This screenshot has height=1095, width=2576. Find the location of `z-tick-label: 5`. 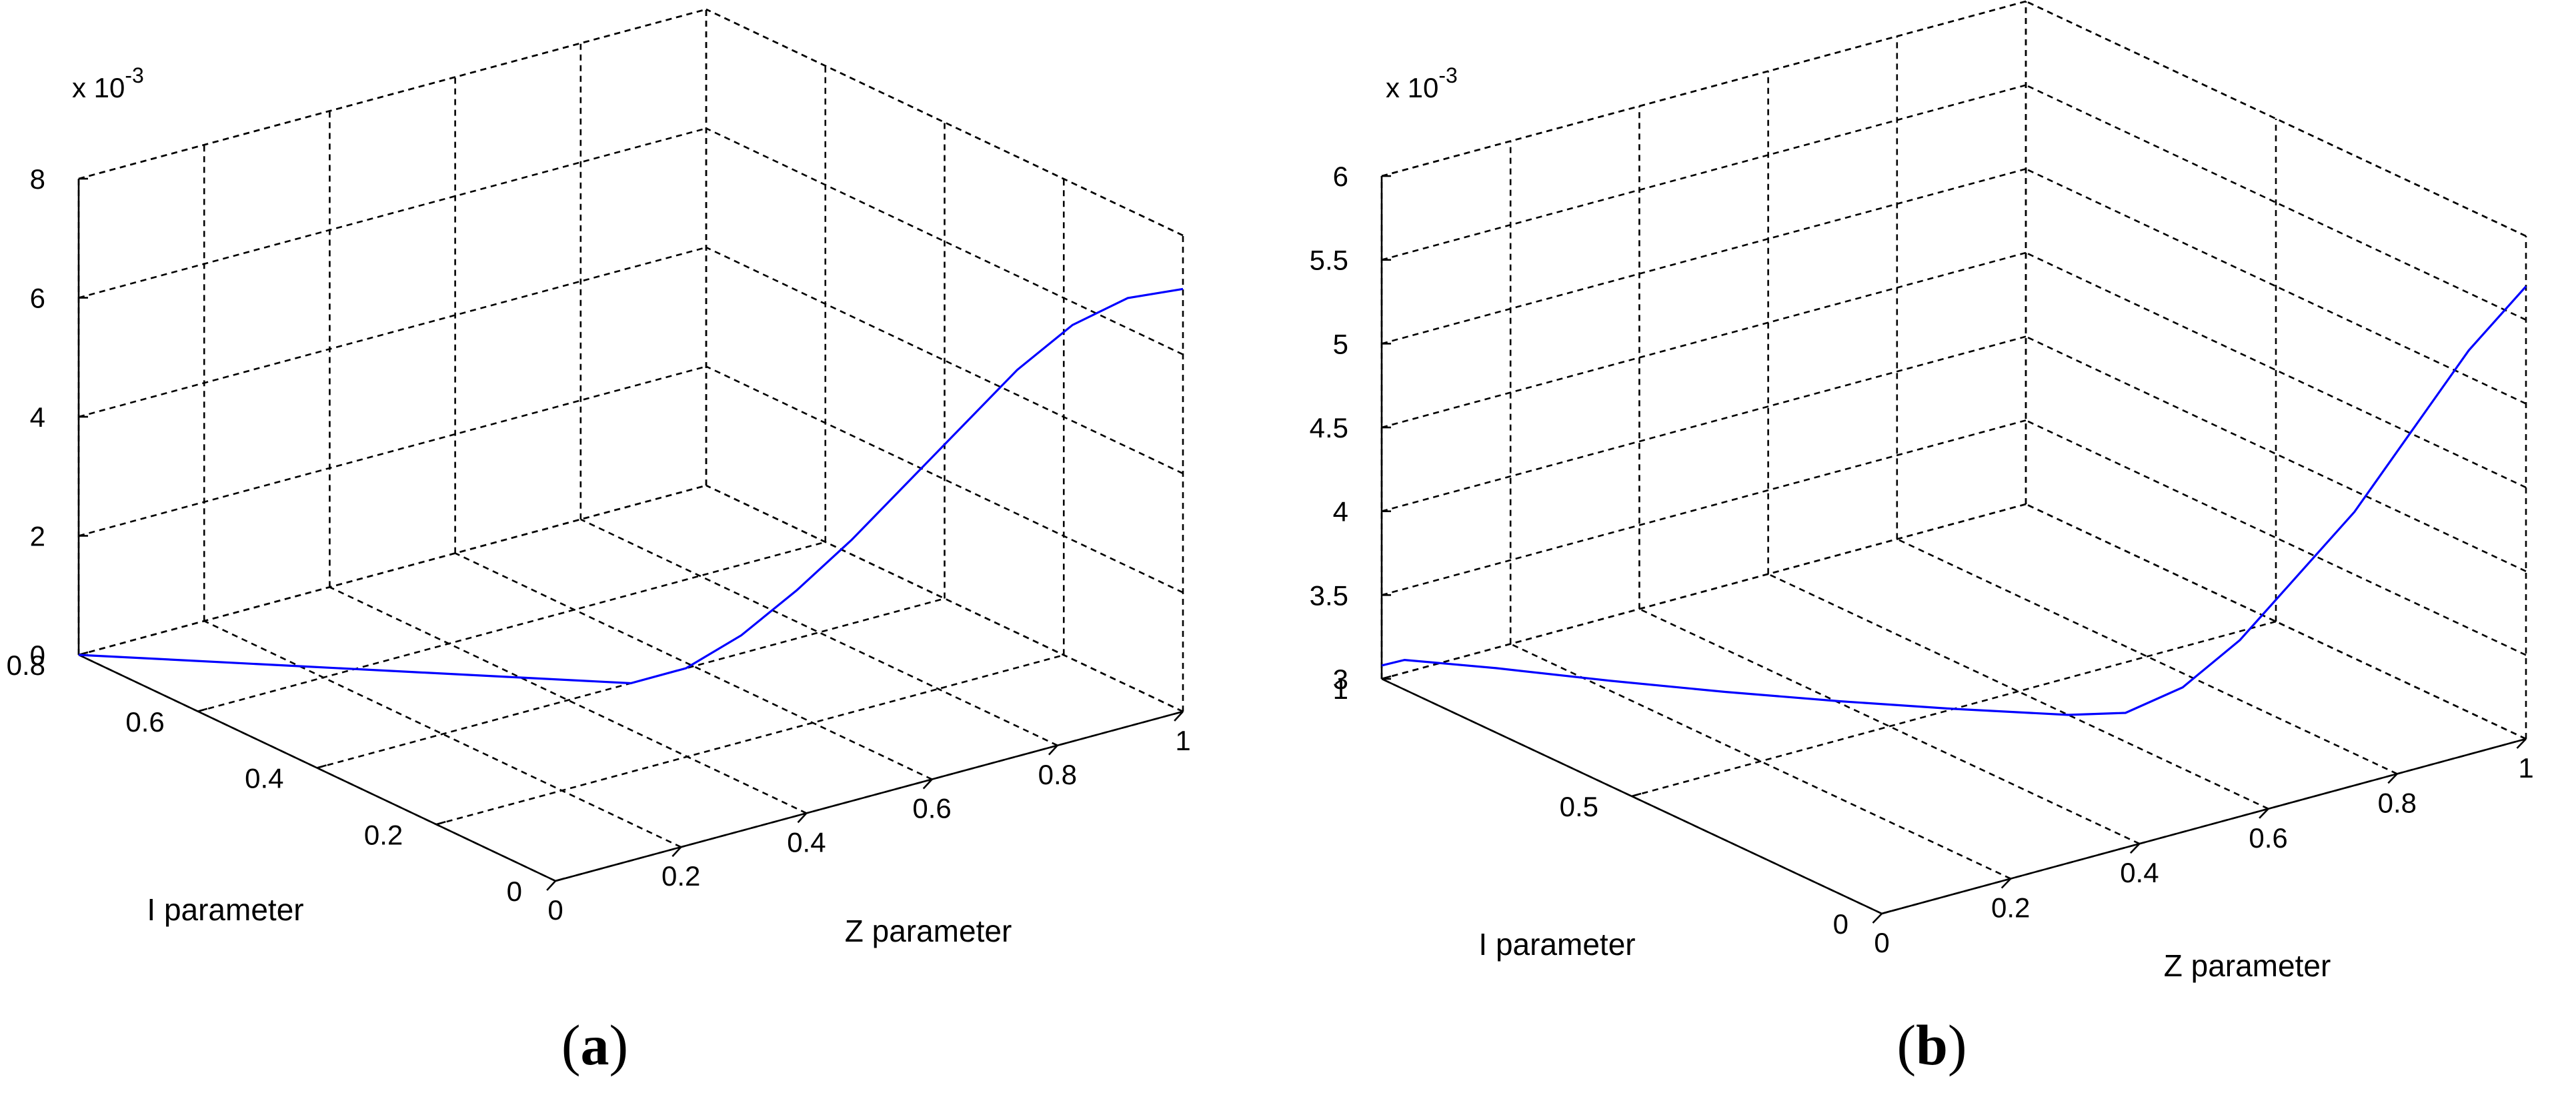

z-tick-label: 5 is located at coordinates (1340, 343).